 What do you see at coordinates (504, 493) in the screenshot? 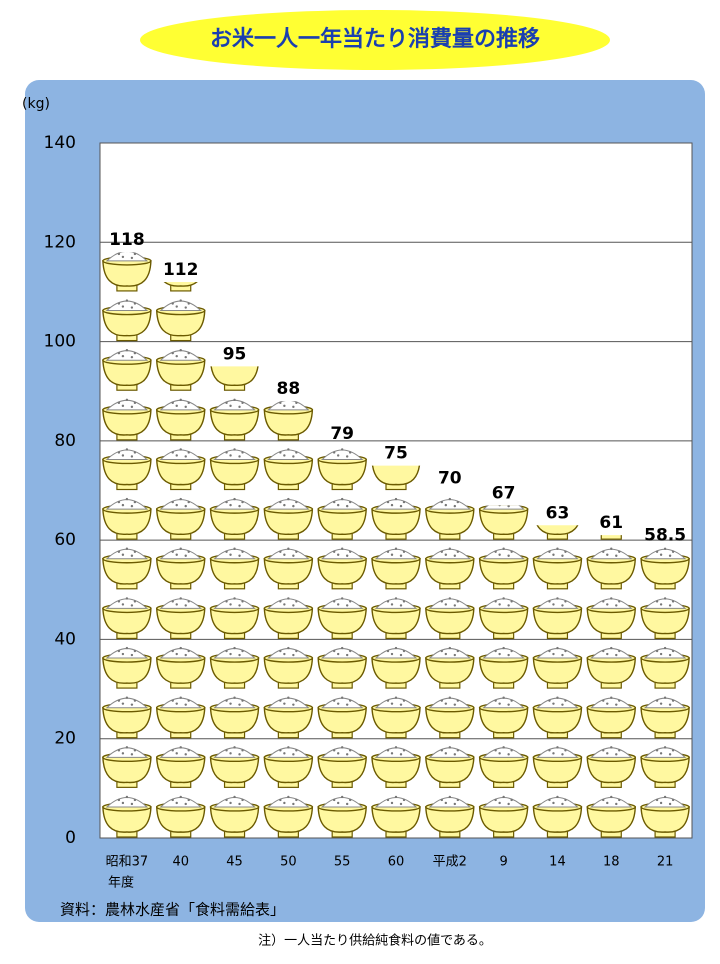
I see `data-label: 67` at bounding box center [504, 493].